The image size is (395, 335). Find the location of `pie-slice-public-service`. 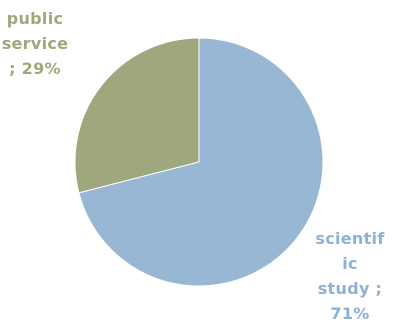

pie-slice-public-service is located at coordinates (137, 115).